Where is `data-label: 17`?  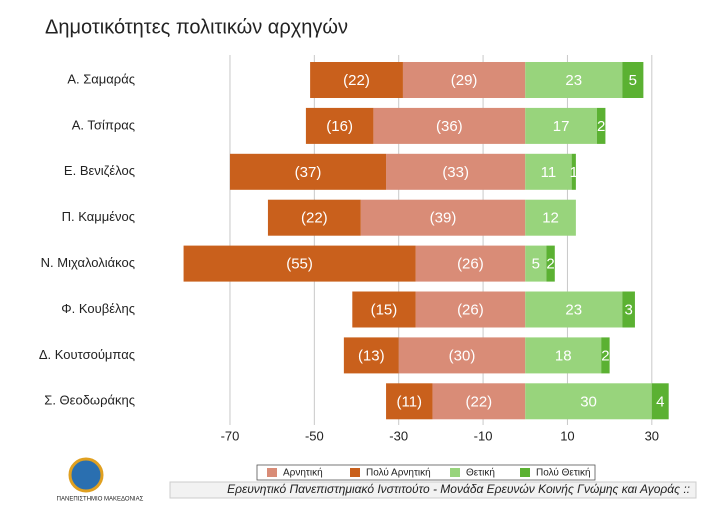 data-label: 17 is located at coordinates (561, 126).